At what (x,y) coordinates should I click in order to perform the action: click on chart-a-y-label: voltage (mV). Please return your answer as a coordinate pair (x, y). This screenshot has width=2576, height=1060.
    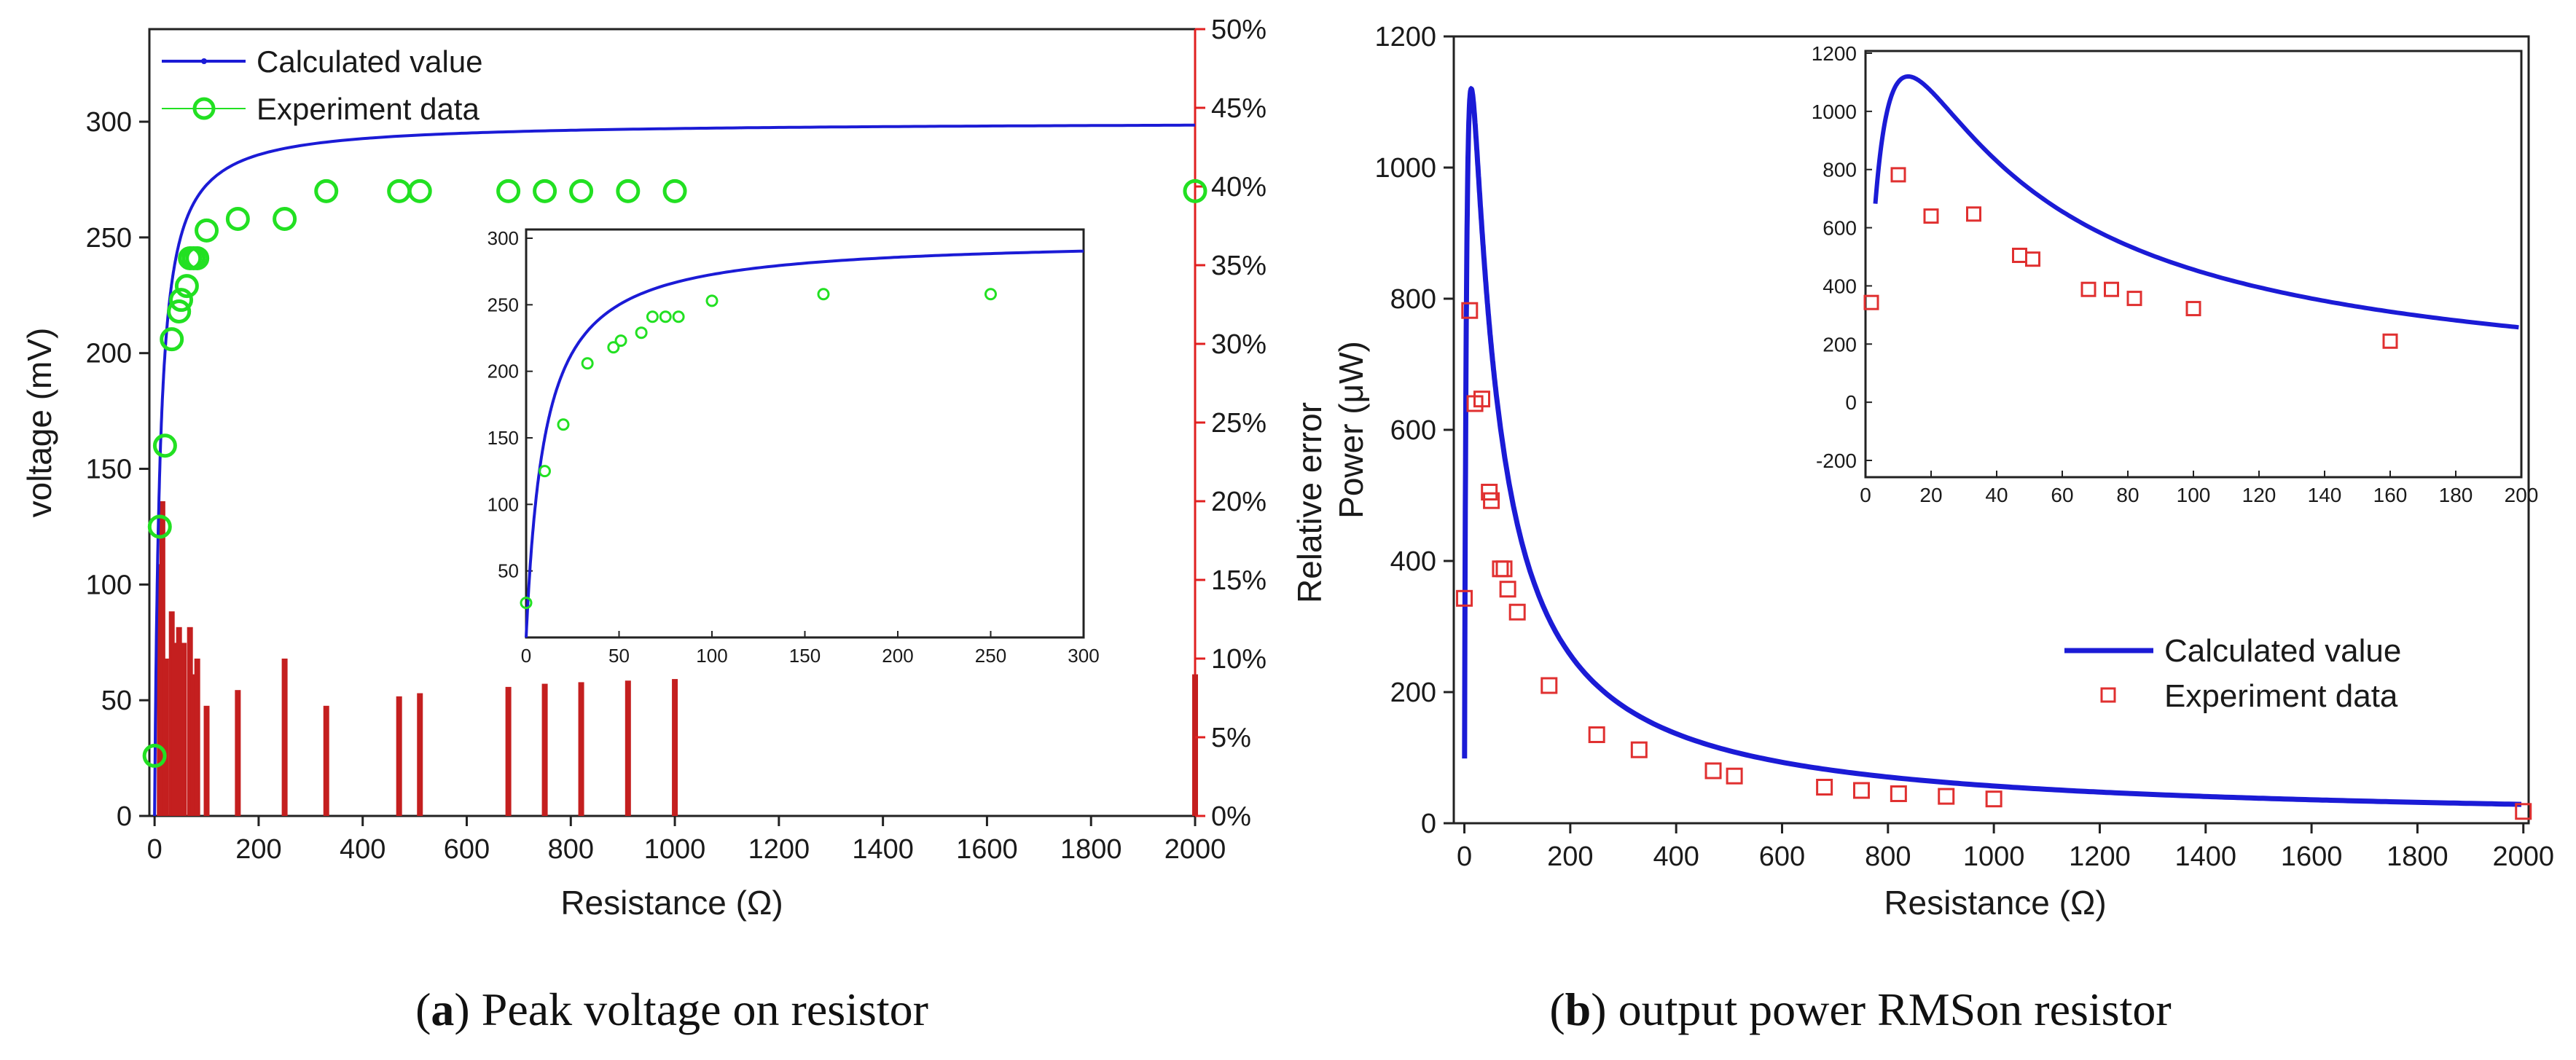
    Looking at the image, I should click on (39, 423).